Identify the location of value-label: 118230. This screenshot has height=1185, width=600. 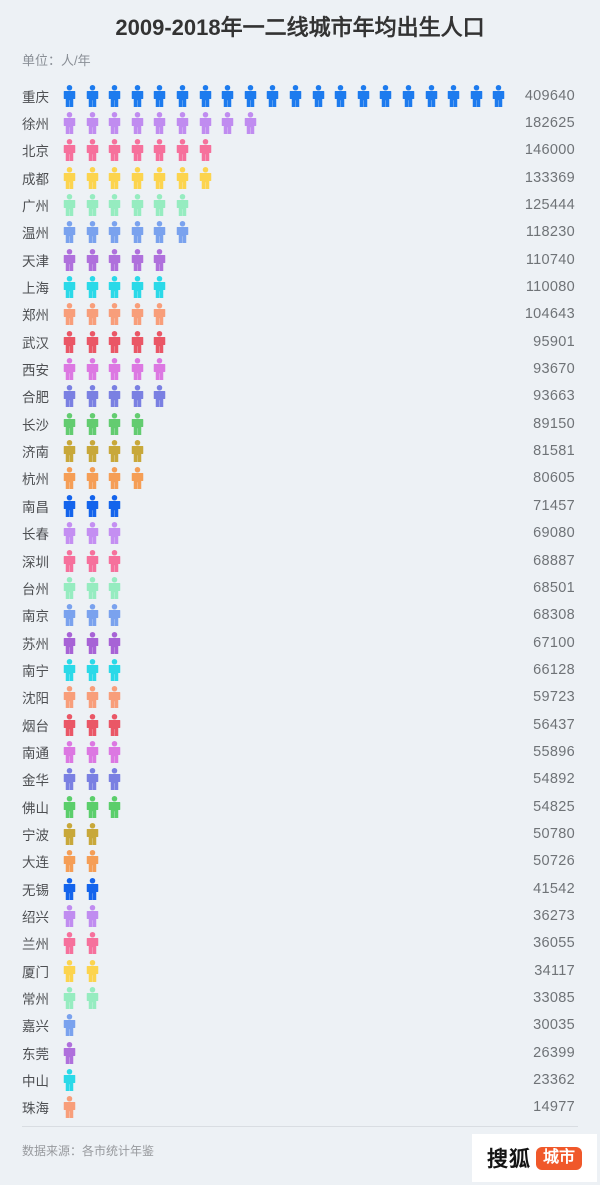
(550, 232).